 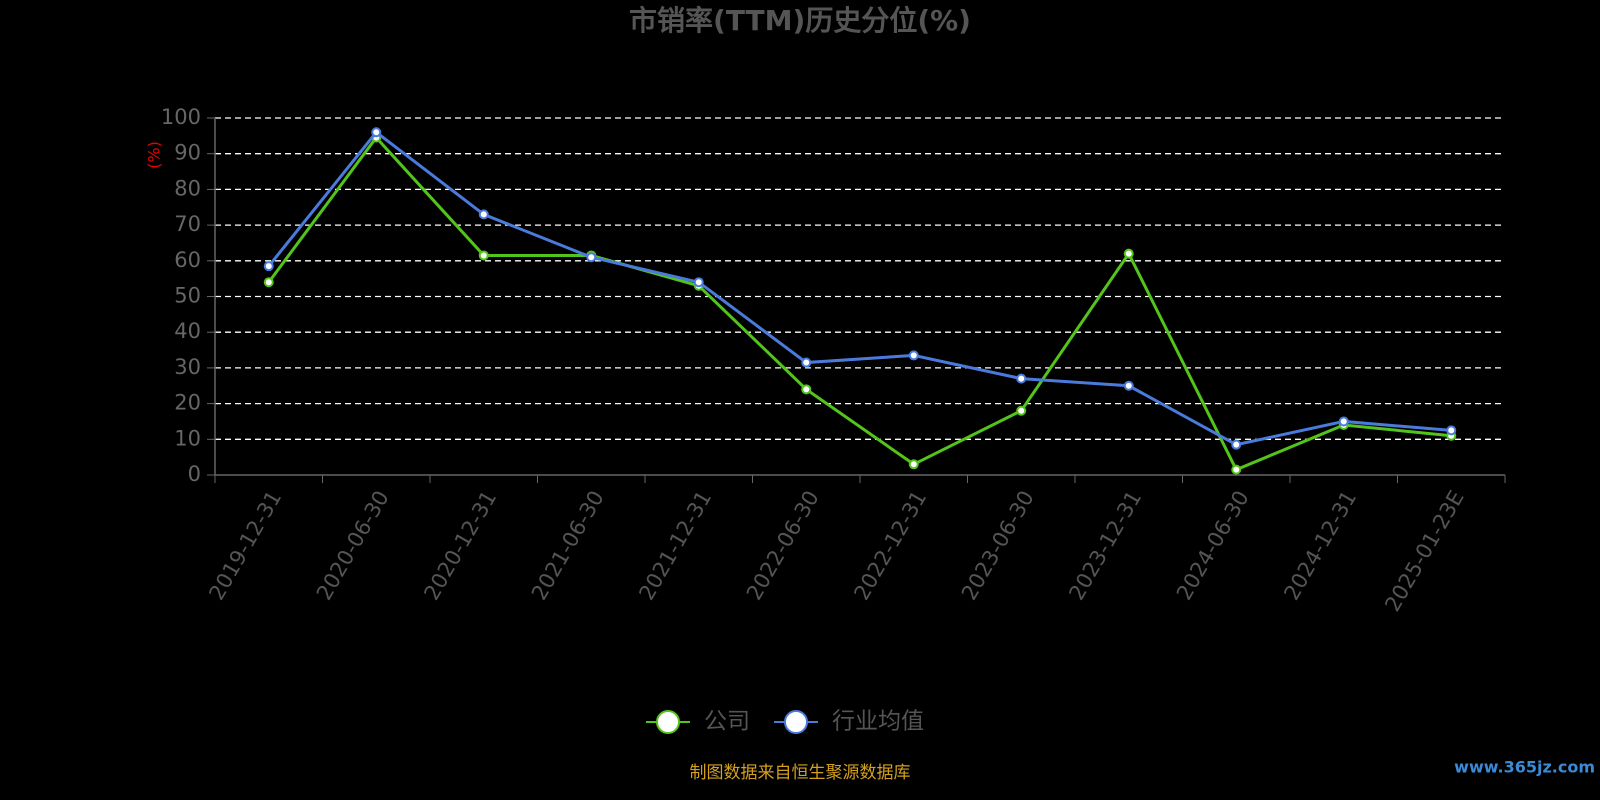 What do you see at coordinates (998, 546) in the screenshot?
I see `x-tick-label: 2023-06-30` at bounding box center [998, 546].